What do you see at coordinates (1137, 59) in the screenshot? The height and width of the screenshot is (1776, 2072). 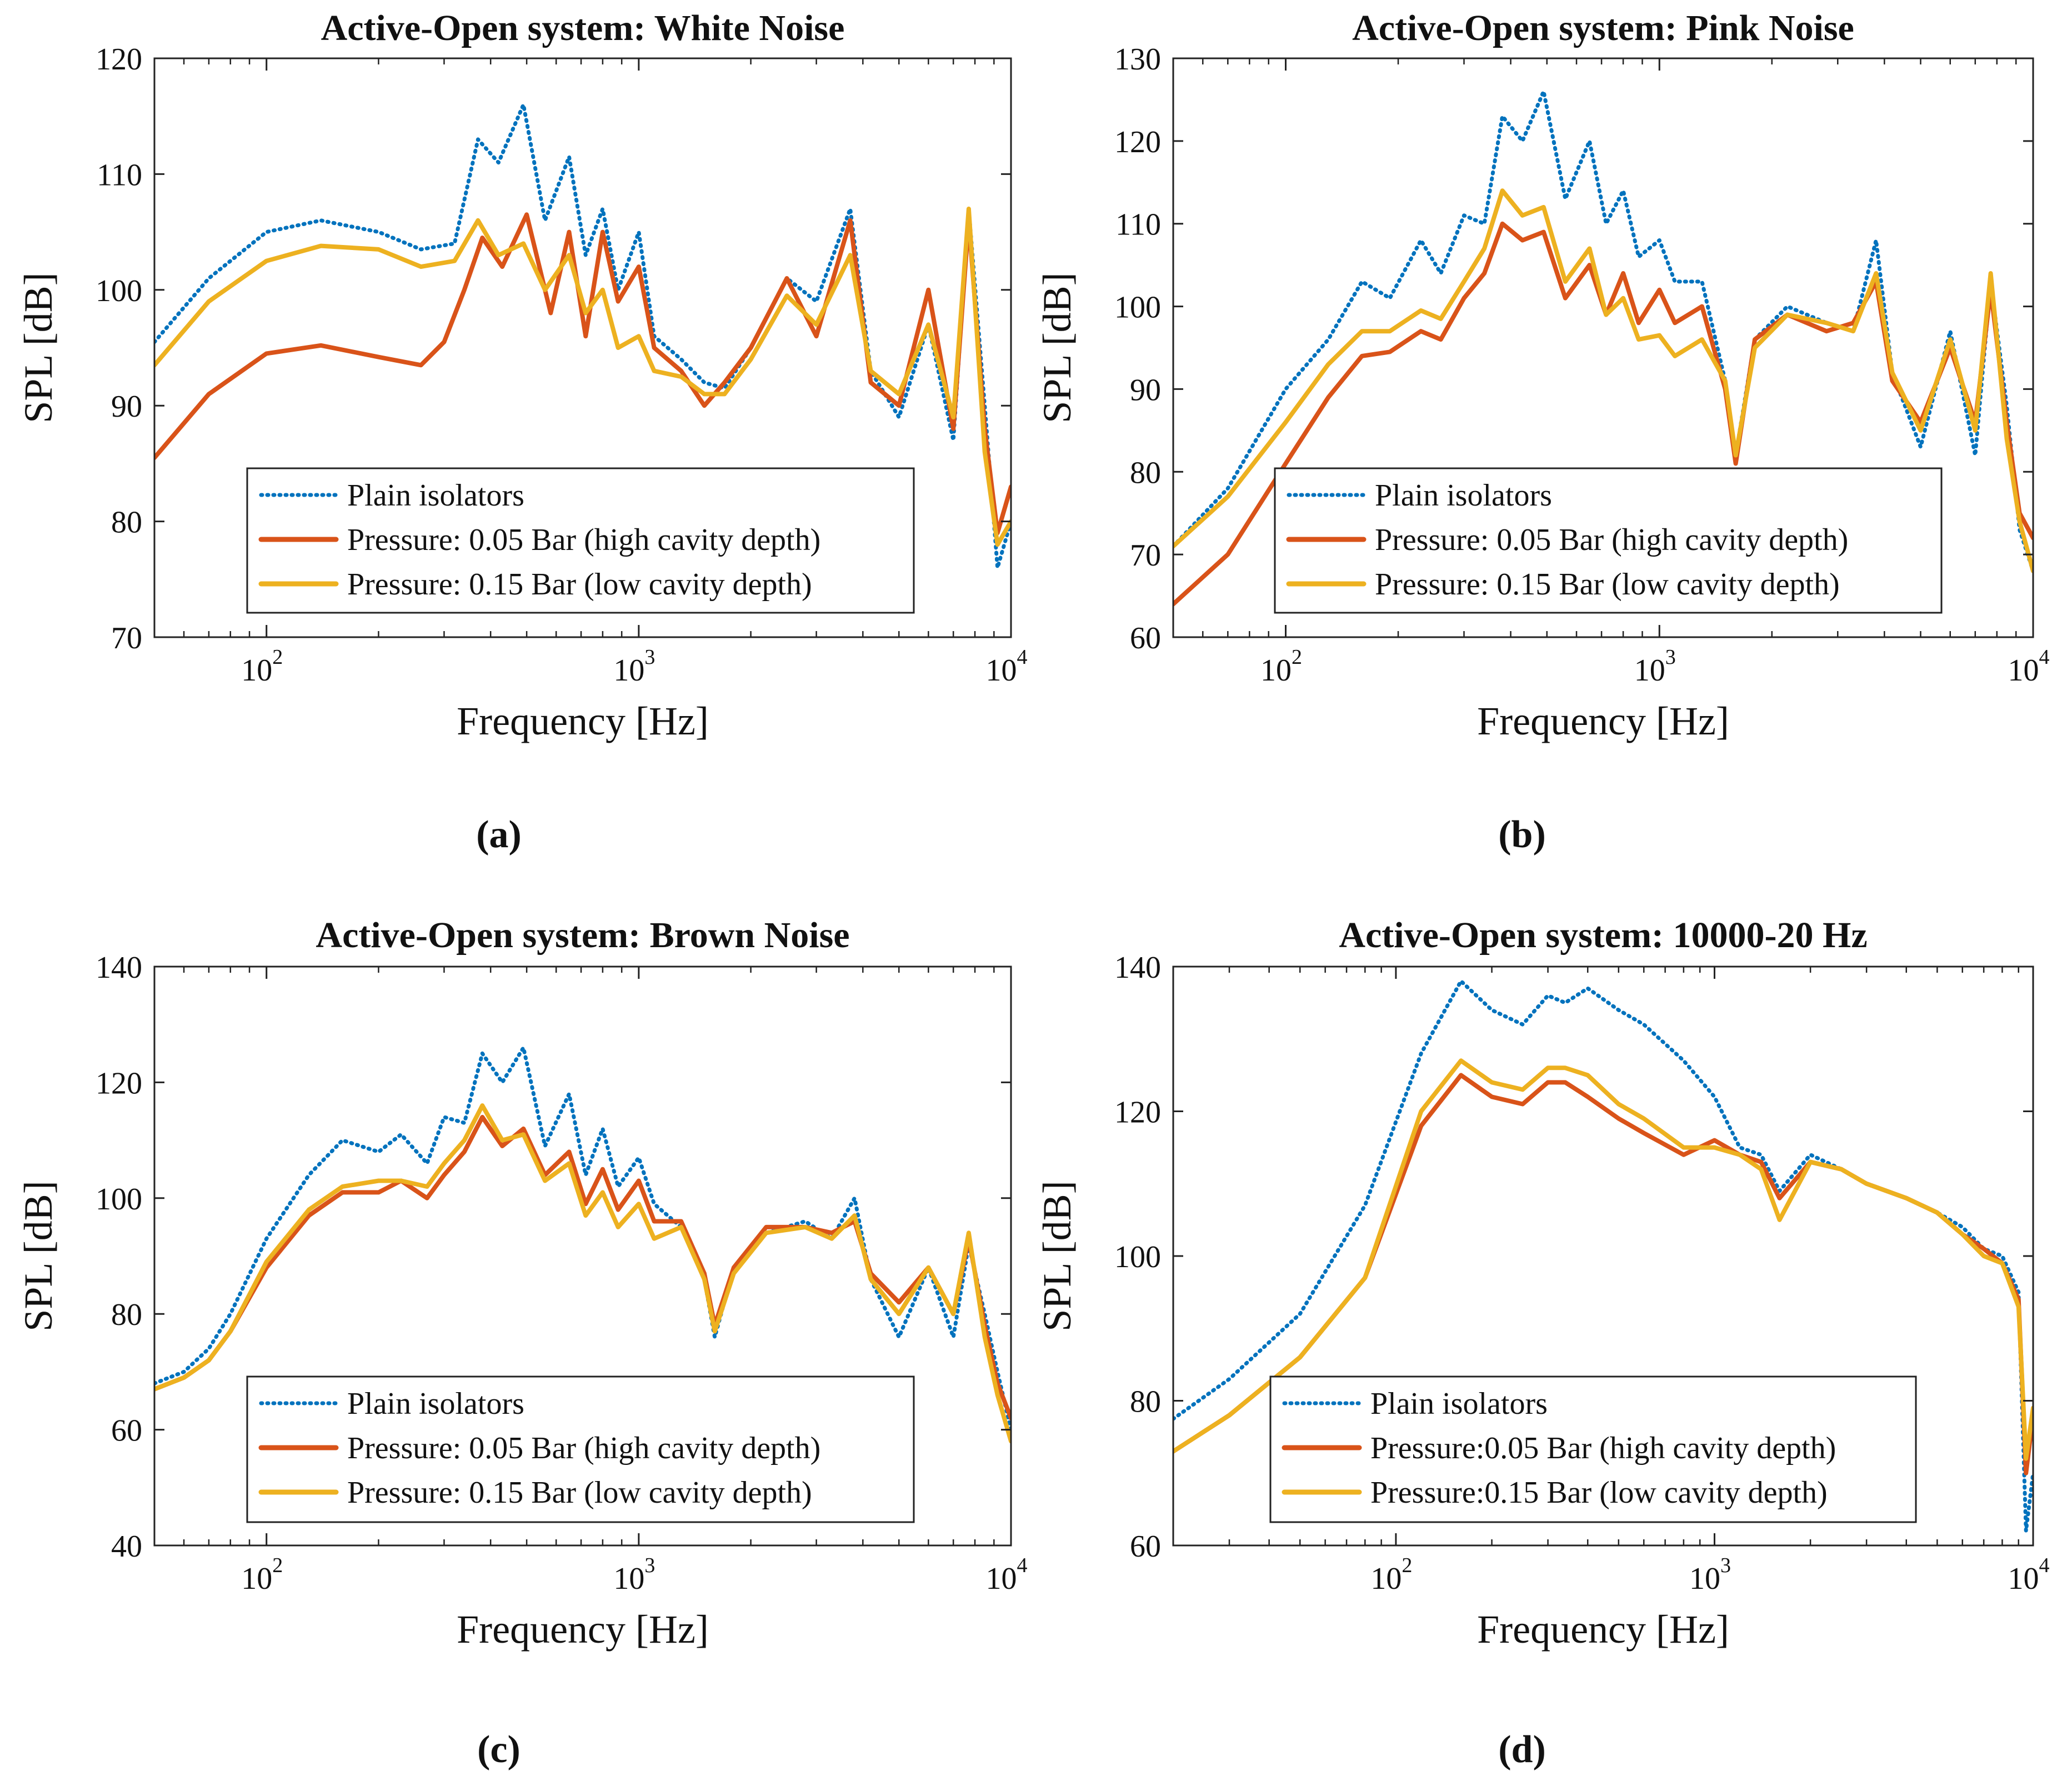 I see `y-tick-label: 130` at bounding box center [1137, 59].